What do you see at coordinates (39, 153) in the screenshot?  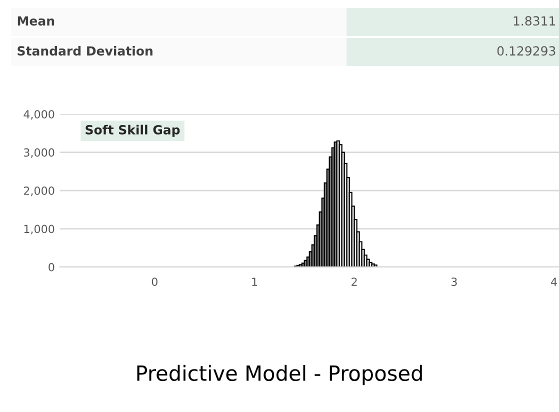 I see `y-tick-label: 3,000` at bounding box center [39, 153].